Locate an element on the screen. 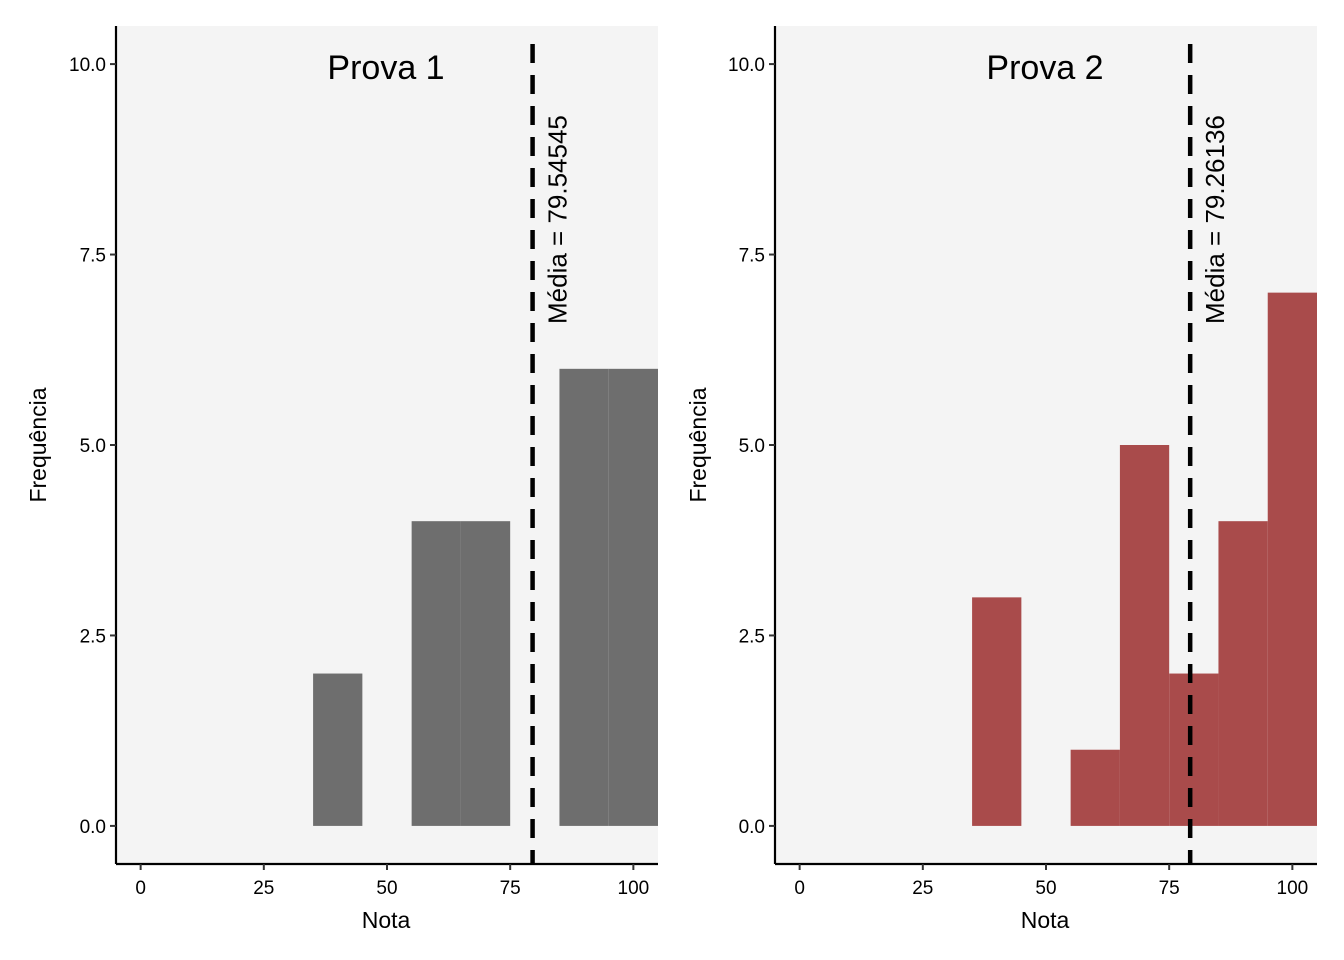 The image size is (1344, 960). mean-label: Média = 79.26136 is located at coordinates (1215, 219).